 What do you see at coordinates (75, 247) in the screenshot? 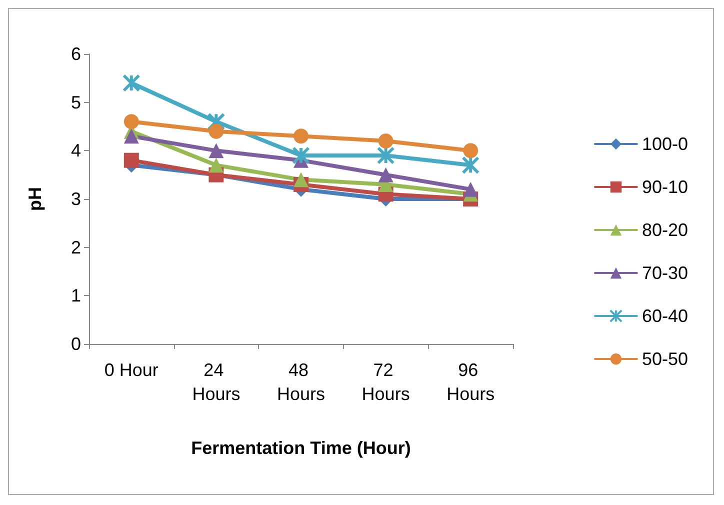
I see `y-tick-label: 2` at bounding box center [75, 247].